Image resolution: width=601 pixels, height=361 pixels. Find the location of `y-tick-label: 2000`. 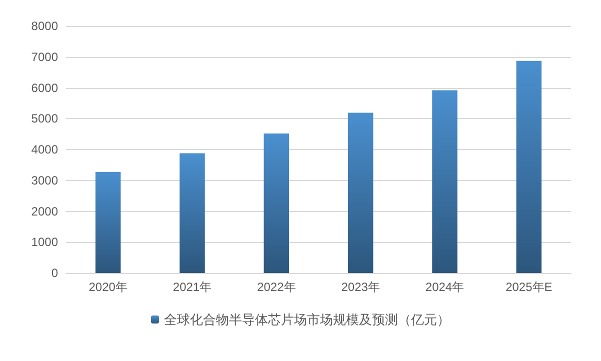

y-tick-label: 2000 is located at coordinates (44, 211).